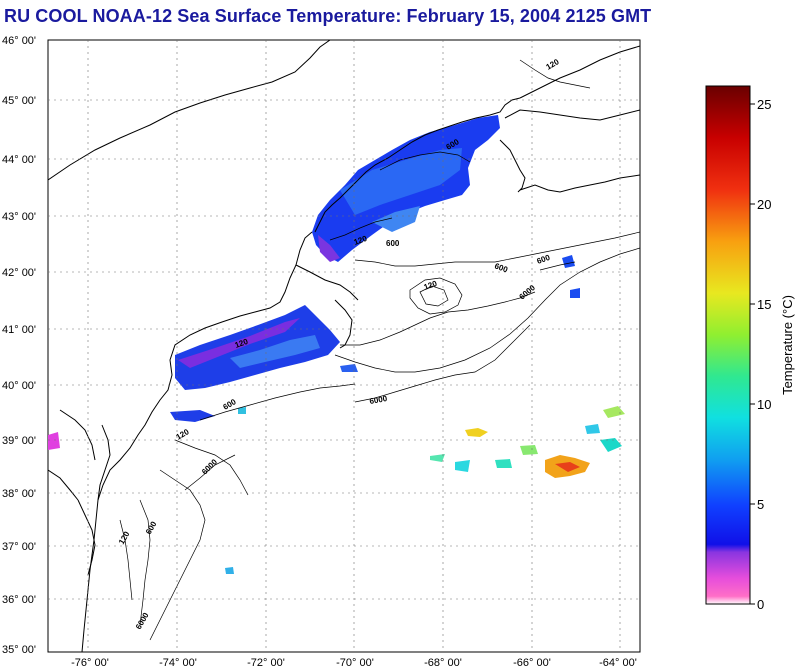  Describe the element at coordinates (178, 663) in the screenshot. I see `lon-label: -74° 00'` at that location.